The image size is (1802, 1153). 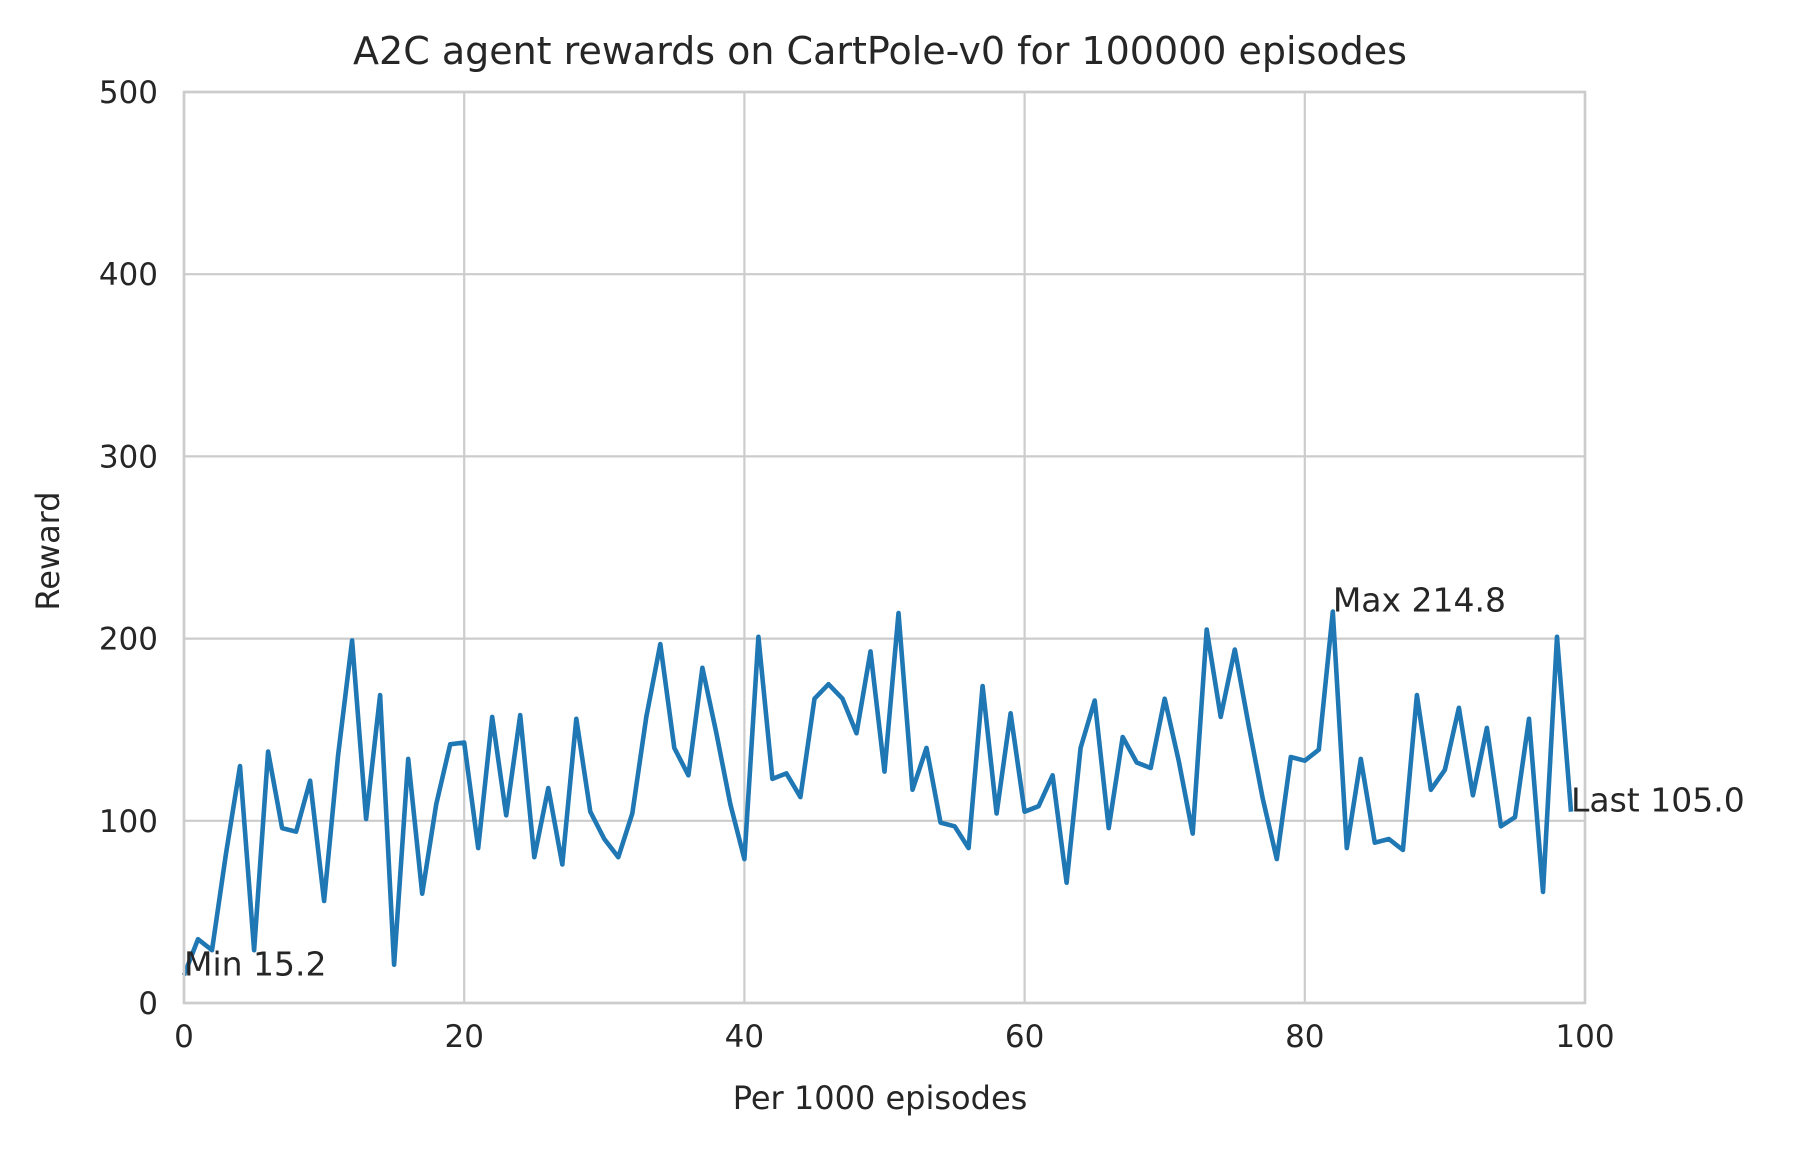 I want to click on x-tick-label: 40, so click(x=744, y=1037).